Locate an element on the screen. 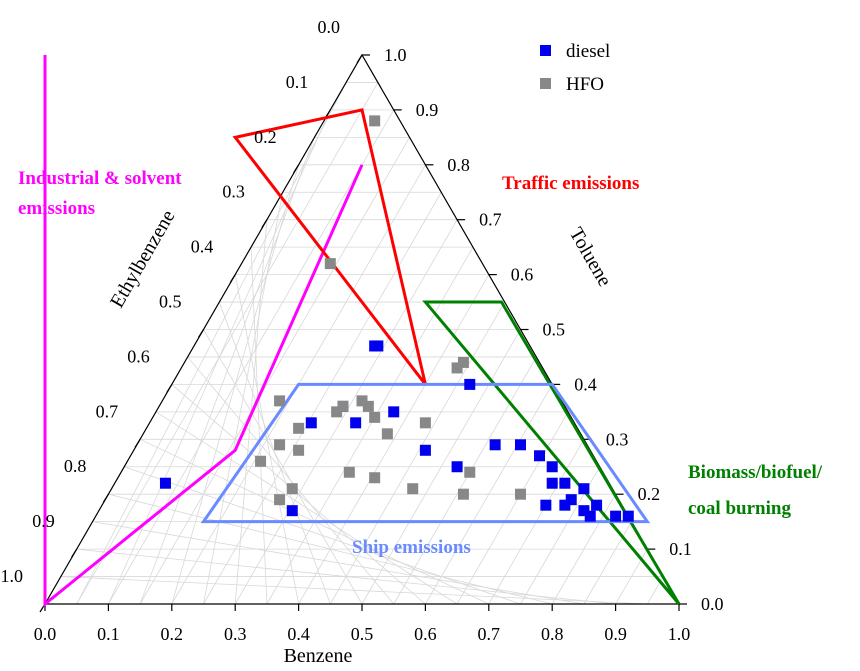 The width and height of the screenshot is (860, 671). legend-hfo-label: HFO is located at coordinates (585, 84).